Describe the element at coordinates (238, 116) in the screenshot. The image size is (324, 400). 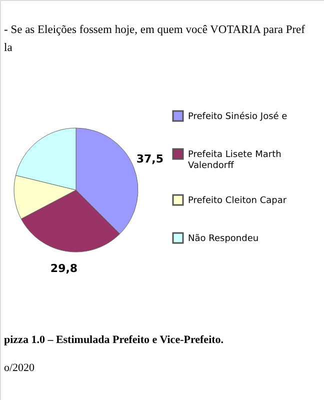
I see `legend-label: Prefeito Sinésio José e` at that location.